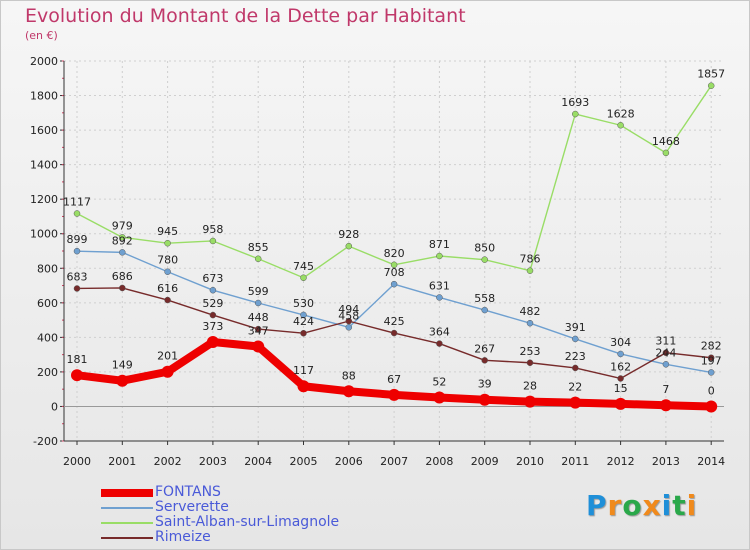 The height and width of the screenshot is (550, 750). I want to click on data-label: 599, so click(258, 291).